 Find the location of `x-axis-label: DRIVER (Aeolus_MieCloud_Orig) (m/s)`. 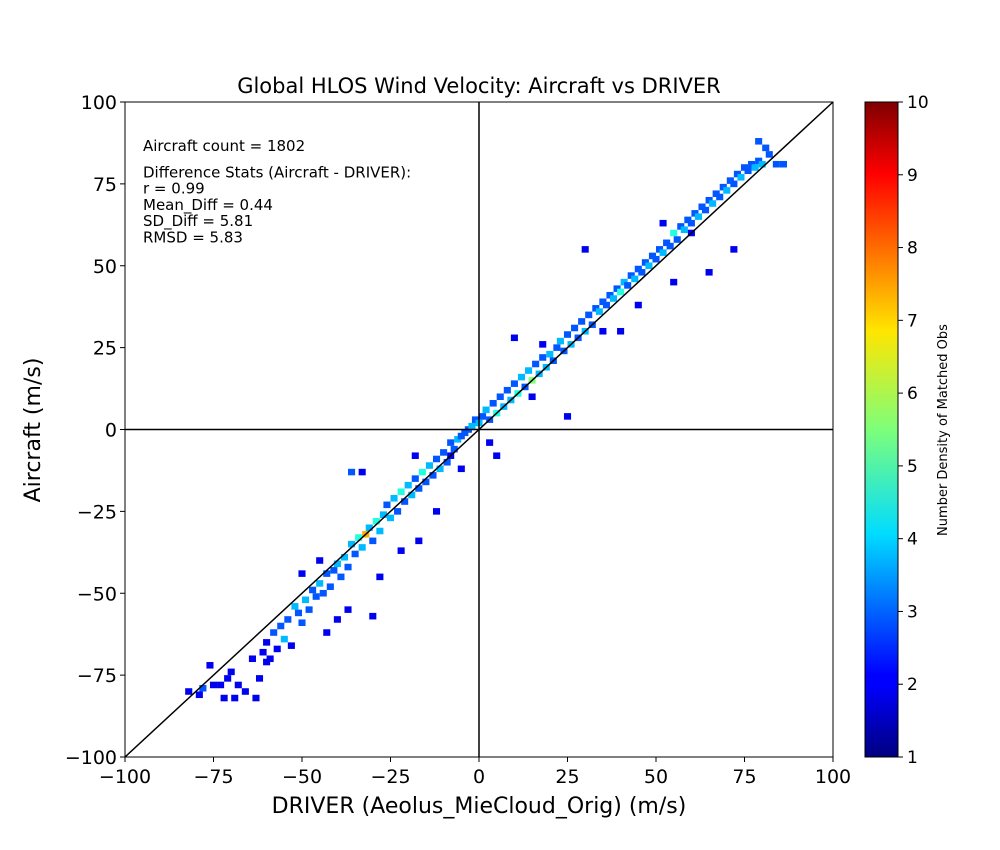

x-axis-label: DRIVER (Aeolus_MieCloud_Orig) (m/s) is located at coordinates (479, 806).